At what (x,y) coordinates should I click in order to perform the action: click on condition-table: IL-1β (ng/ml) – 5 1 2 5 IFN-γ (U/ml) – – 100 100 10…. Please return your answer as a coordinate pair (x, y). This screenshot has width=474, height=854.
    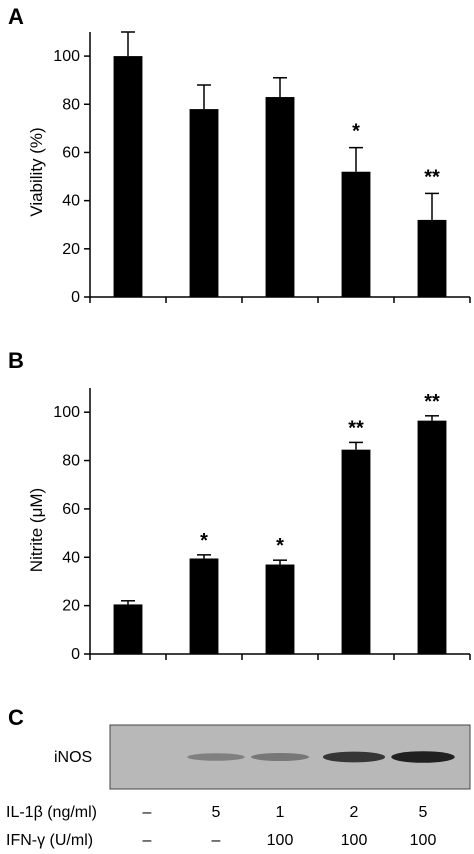
    Looking at the image, I should click on (221, 826).